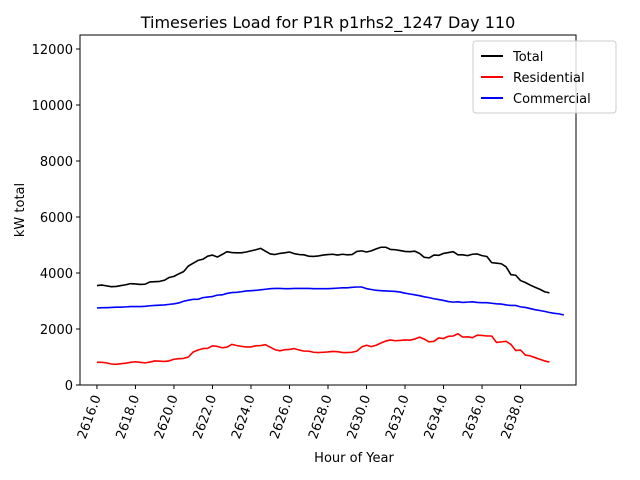  I want to click on y-tick-label: 6000, so click(56, 218).